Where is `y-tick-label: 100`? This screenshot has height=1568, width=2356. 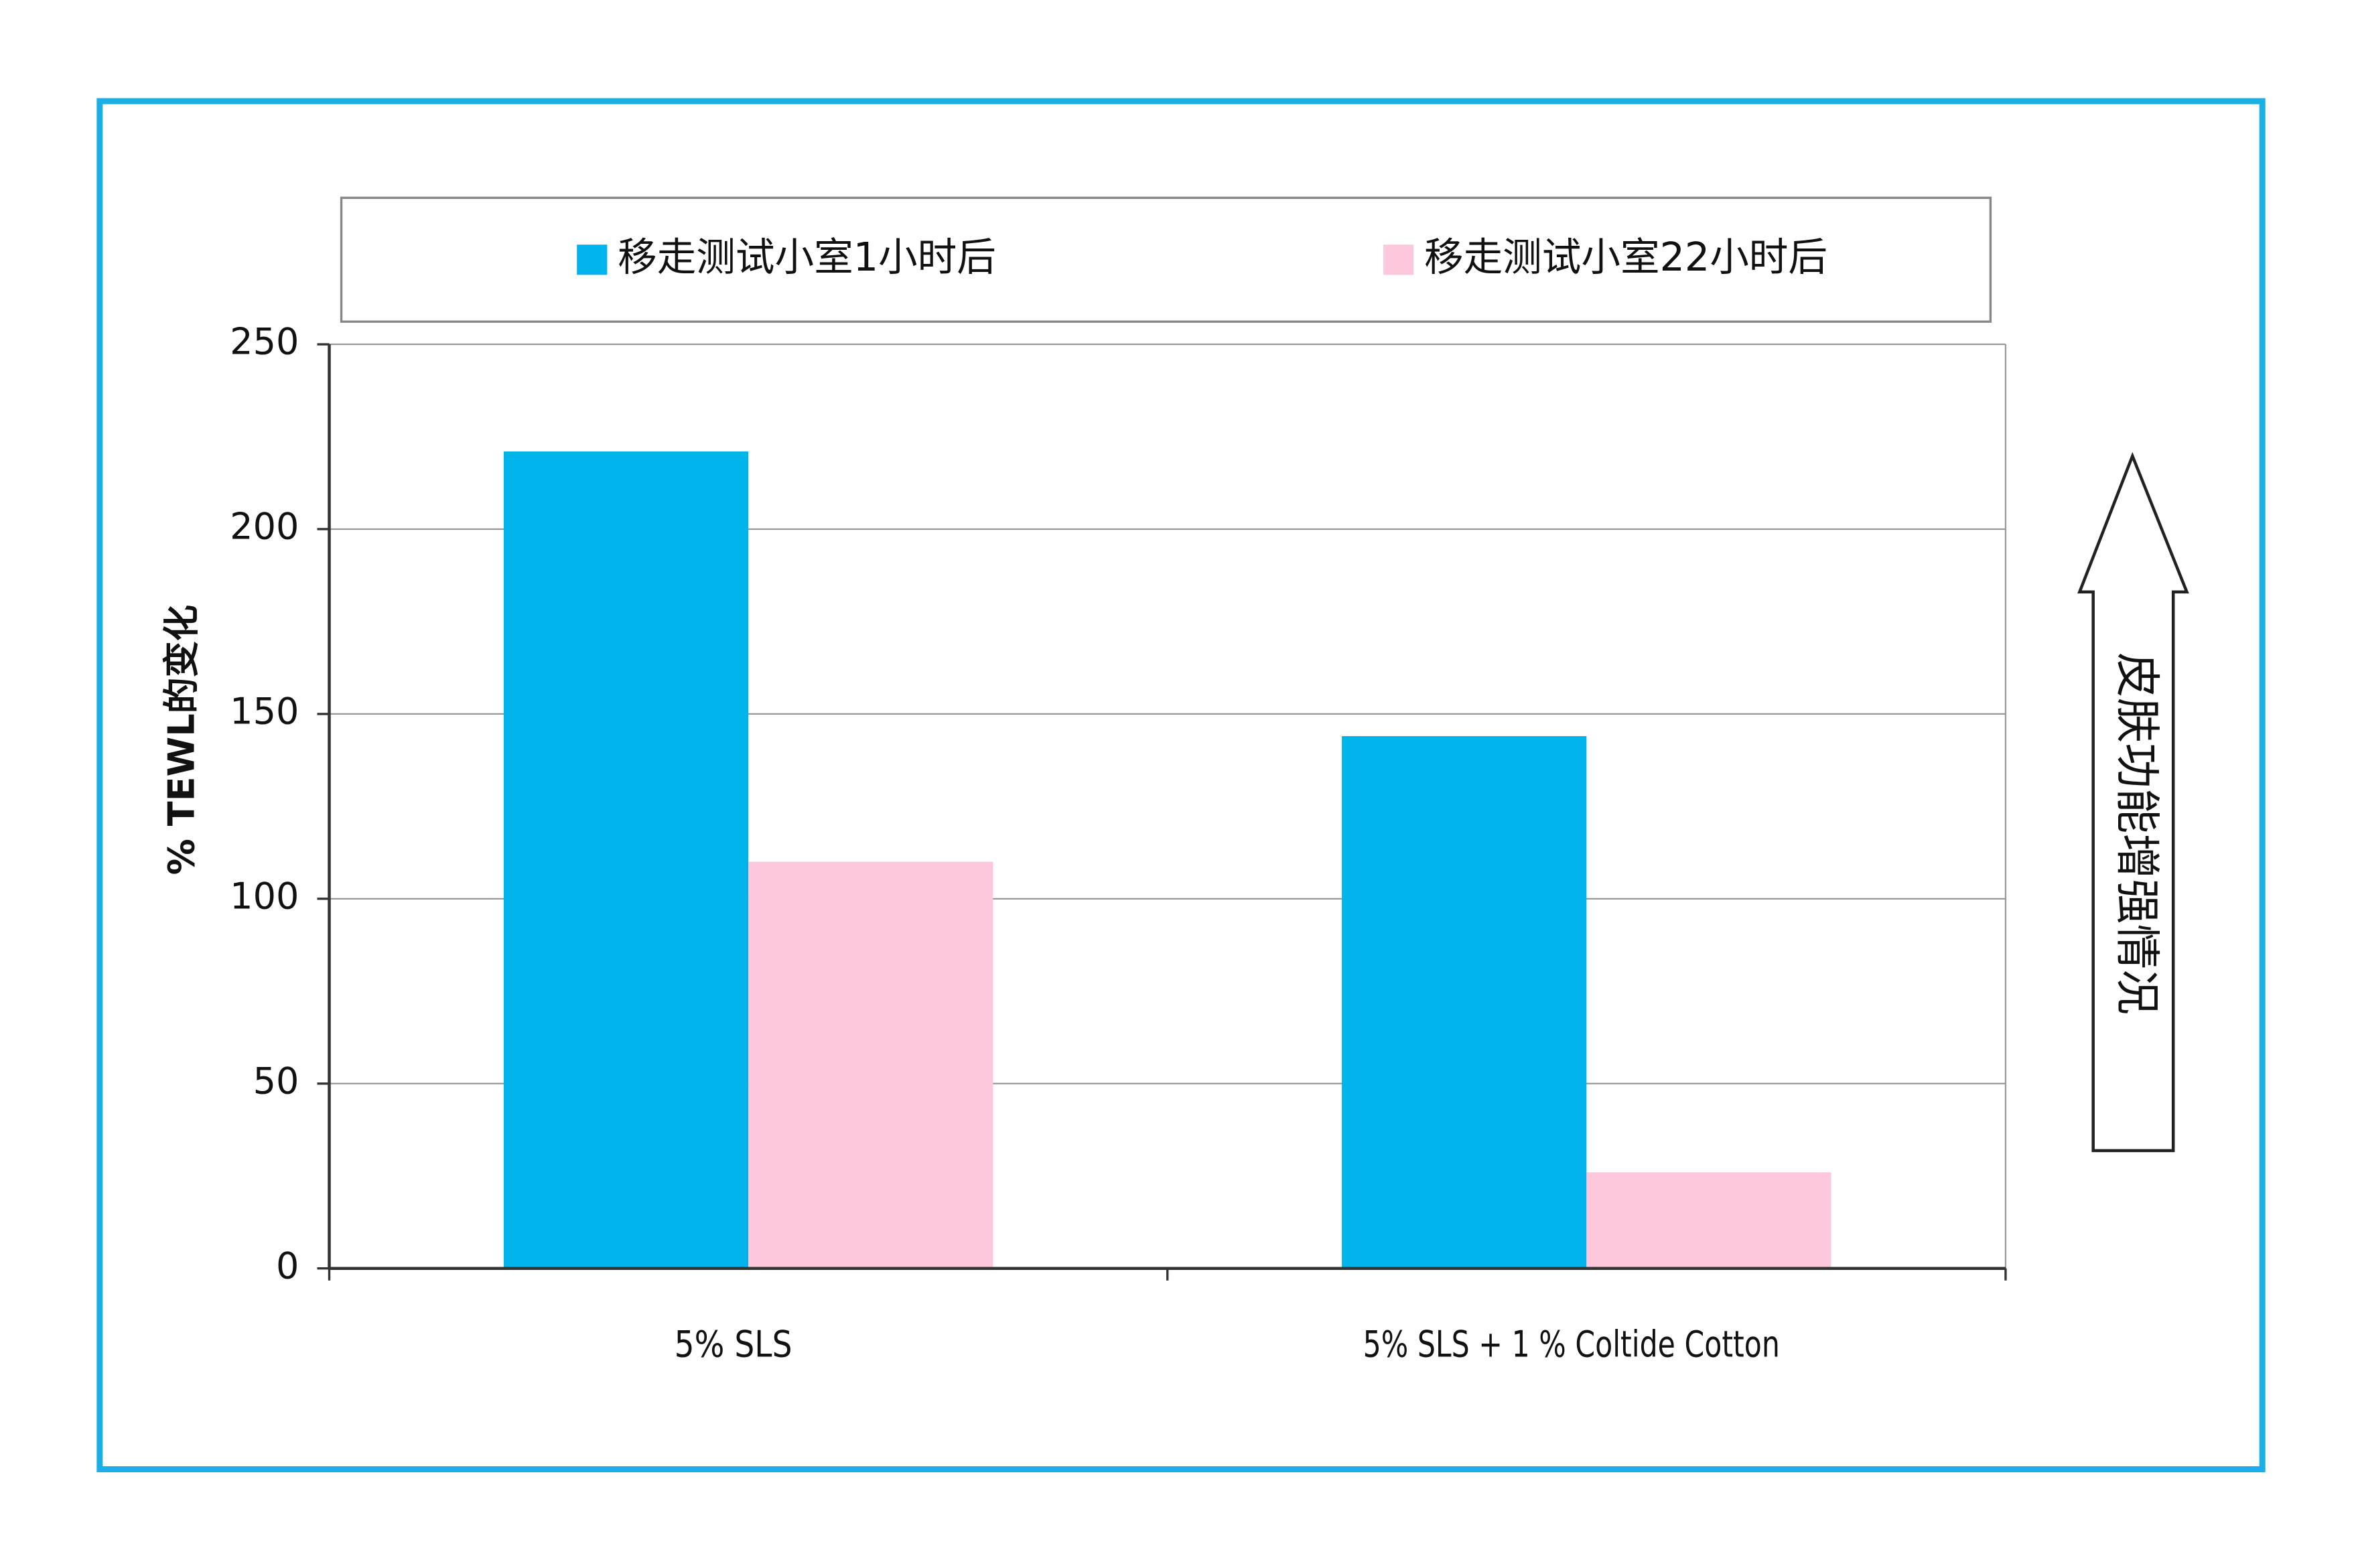 y-tick-label: 100 is located at coordinates (264, 896).